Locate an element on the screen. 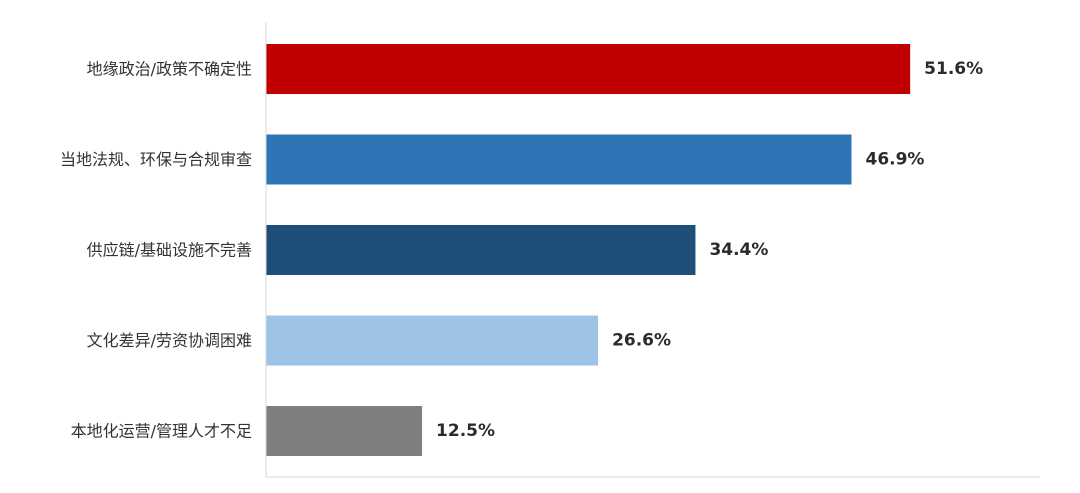 The image size is (1080, 493). category-label-1: 当地法规、环保与合规审查 is located at coordinates (156, 159).